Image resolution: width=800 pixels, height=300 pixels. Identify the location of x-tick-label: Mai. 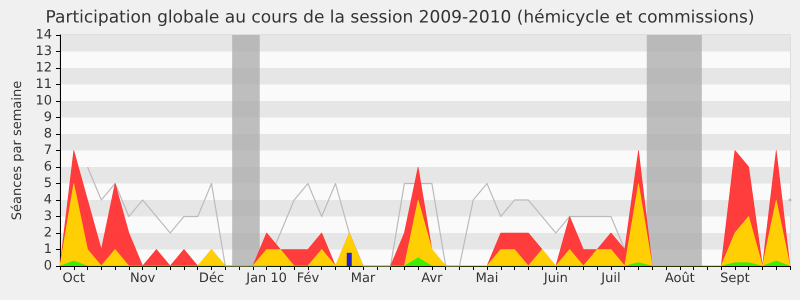
(487, 278).